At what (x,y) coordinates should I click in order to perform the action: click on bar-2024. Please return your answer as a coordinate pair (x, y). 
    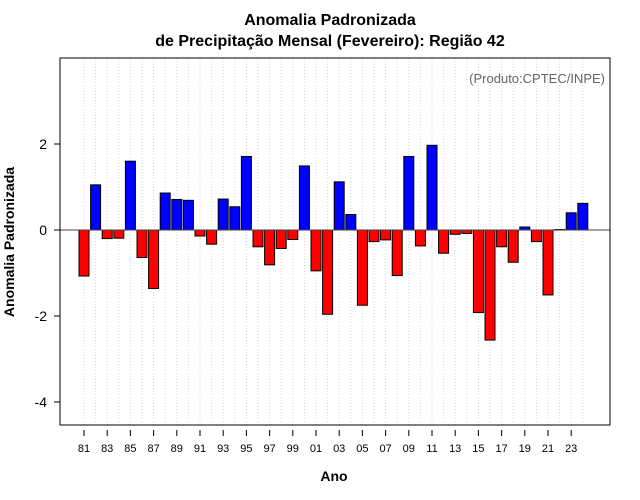
    Looking at the image, I should click on (583, 216).